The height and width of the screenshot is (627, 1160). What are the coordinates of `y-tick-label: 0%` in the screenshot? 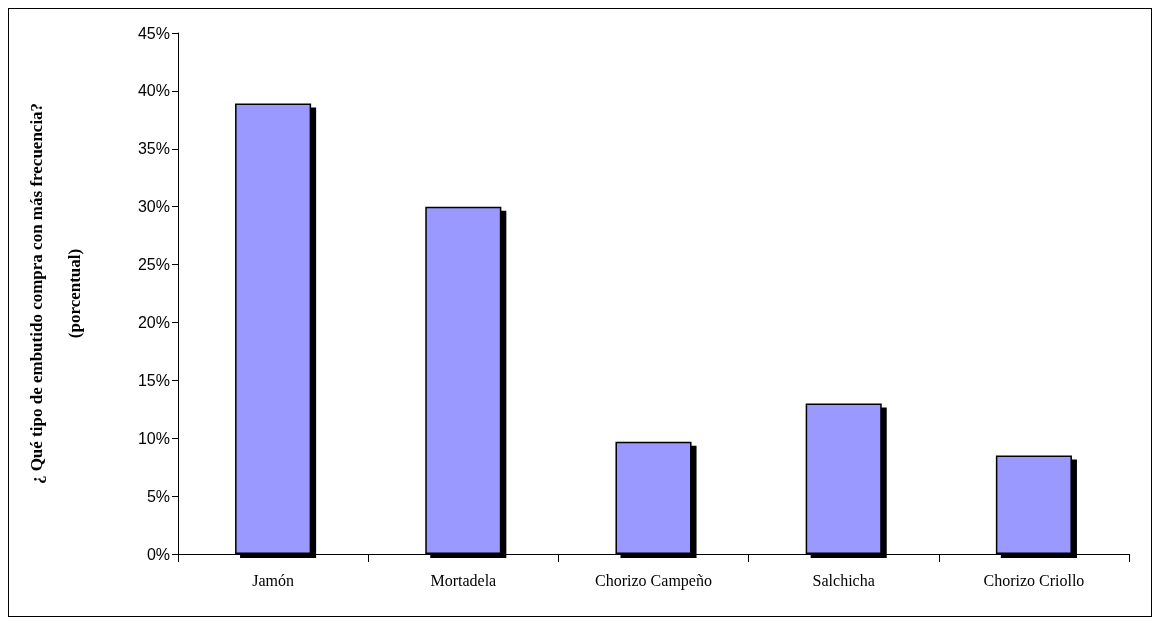 It's located at (158, 554).